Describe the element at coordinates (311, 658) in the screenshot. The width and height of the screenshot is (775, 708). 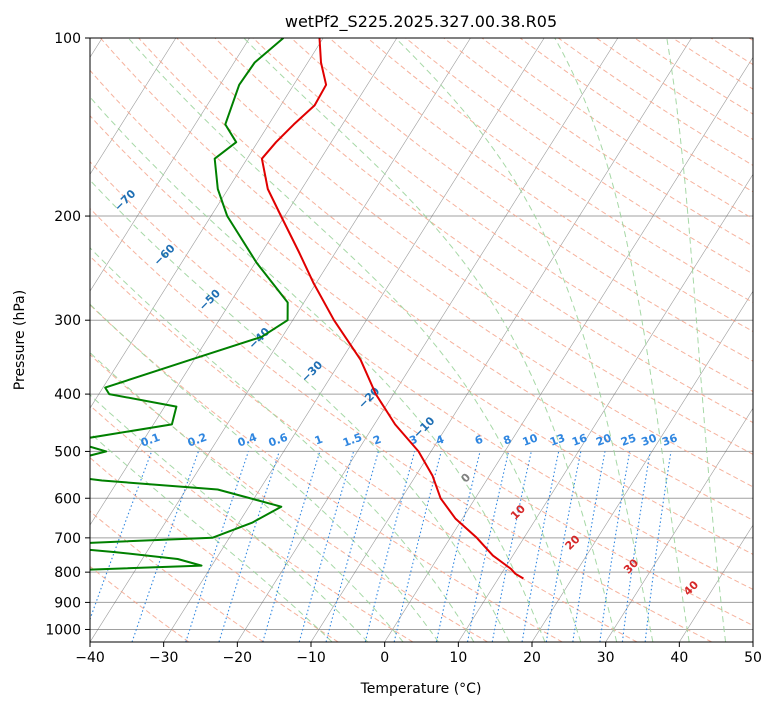
I see `x-tick-label: −10` at that location.